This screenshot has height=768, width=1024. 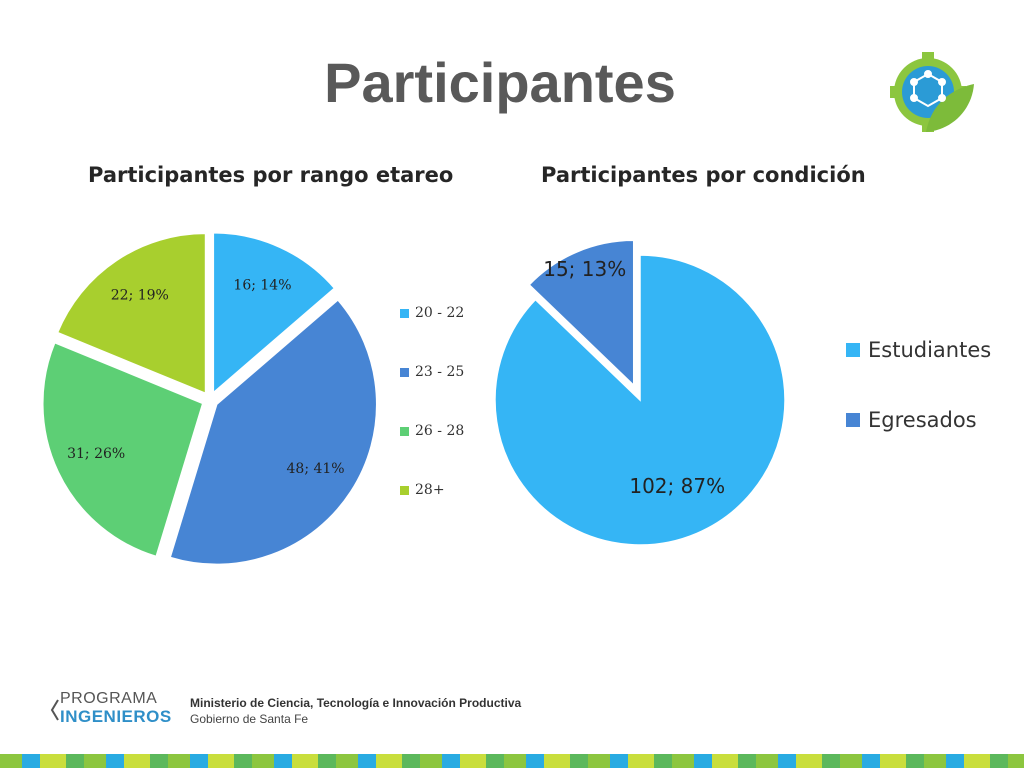 What do you see at coordinates (440, 431) in the screenshot?
I see `legend-label: 26 - 28` at bounding box center [440, 431].